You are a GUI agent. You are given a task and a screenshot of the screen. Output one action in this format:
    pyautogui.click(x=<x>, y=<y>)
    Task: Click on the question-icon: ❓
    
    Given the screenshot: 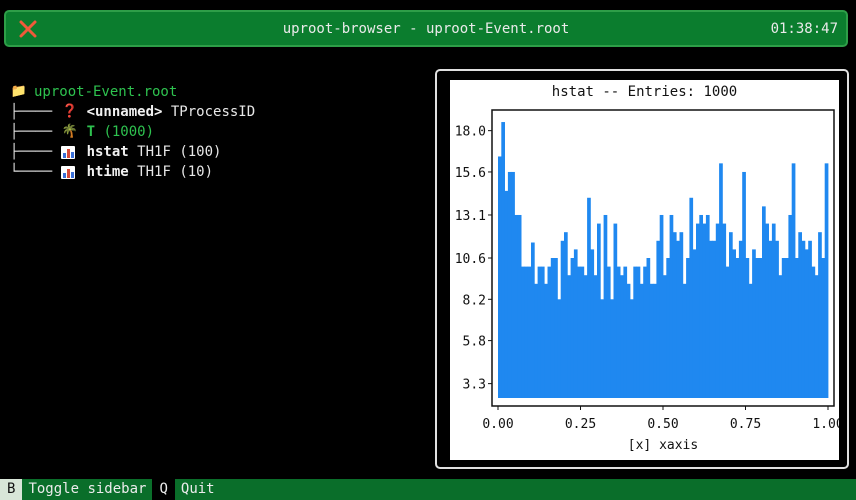 What is the action you would take?
    pyautogui.click(x=69, y=111)
    